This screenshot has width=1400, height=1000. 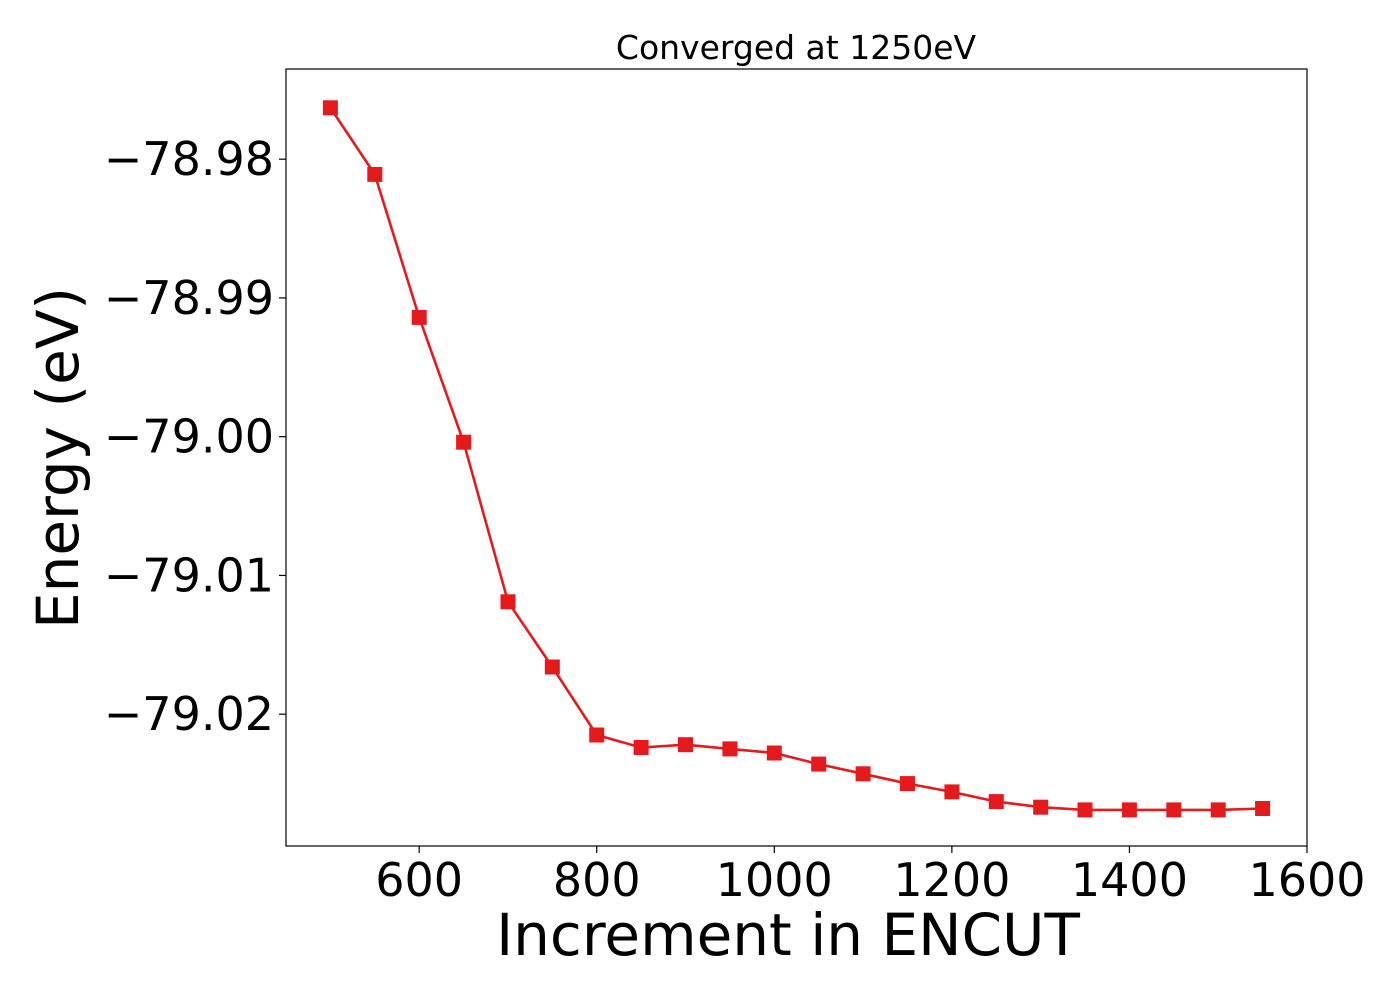 I want to click on x-tick-label: 1400, so click(x=1129, y=880).